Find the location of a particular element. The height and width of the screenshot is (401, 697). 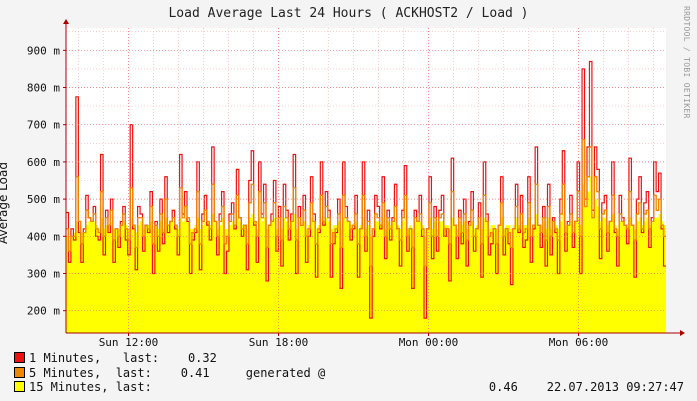

legend-swatch-5min is located at coordinates (19, 372).